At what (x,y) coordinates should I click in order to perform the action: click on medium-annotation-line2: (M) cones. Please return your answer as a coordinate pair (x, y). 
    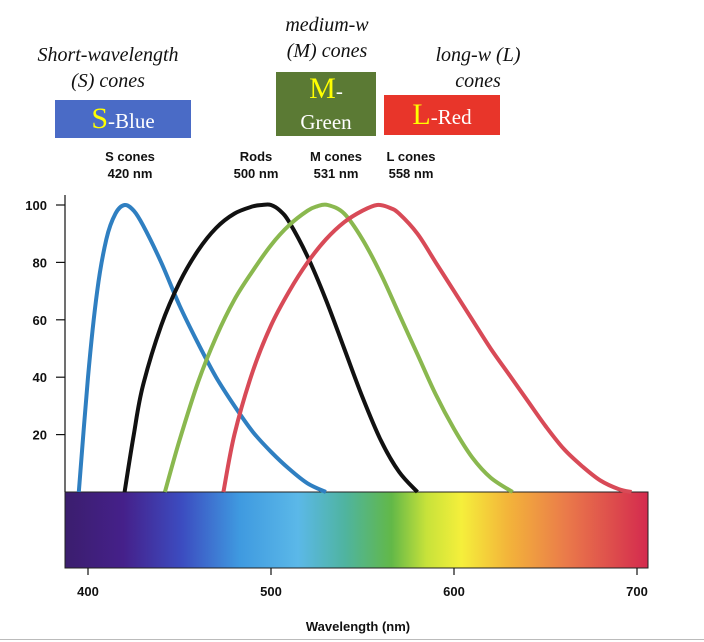
    Looking at the image, I should click on (327, 51).